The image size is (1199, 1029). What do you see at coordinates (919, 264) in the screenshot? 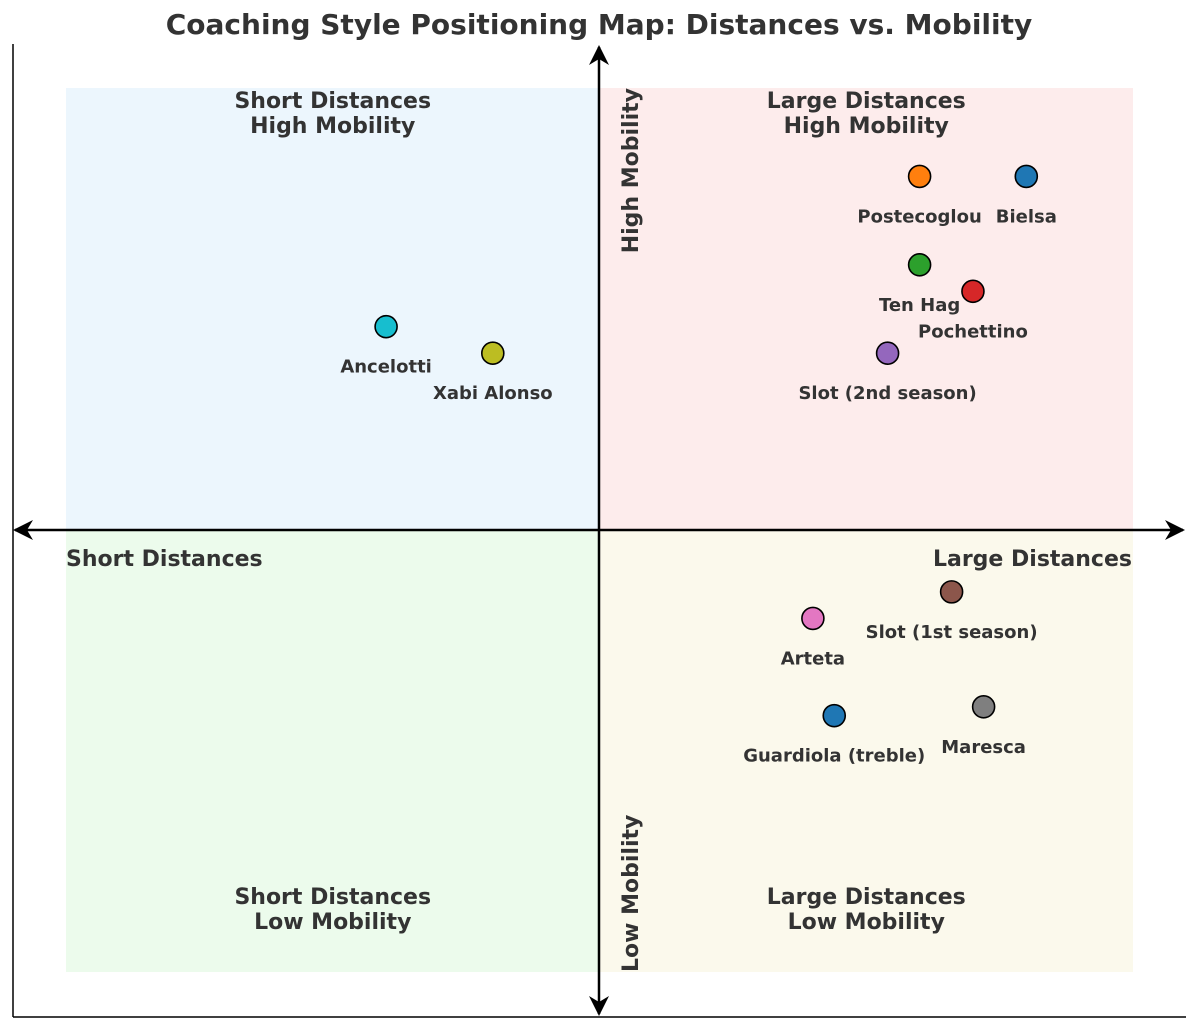
I see `point-ten-hag` at bounding box center [919, 264].